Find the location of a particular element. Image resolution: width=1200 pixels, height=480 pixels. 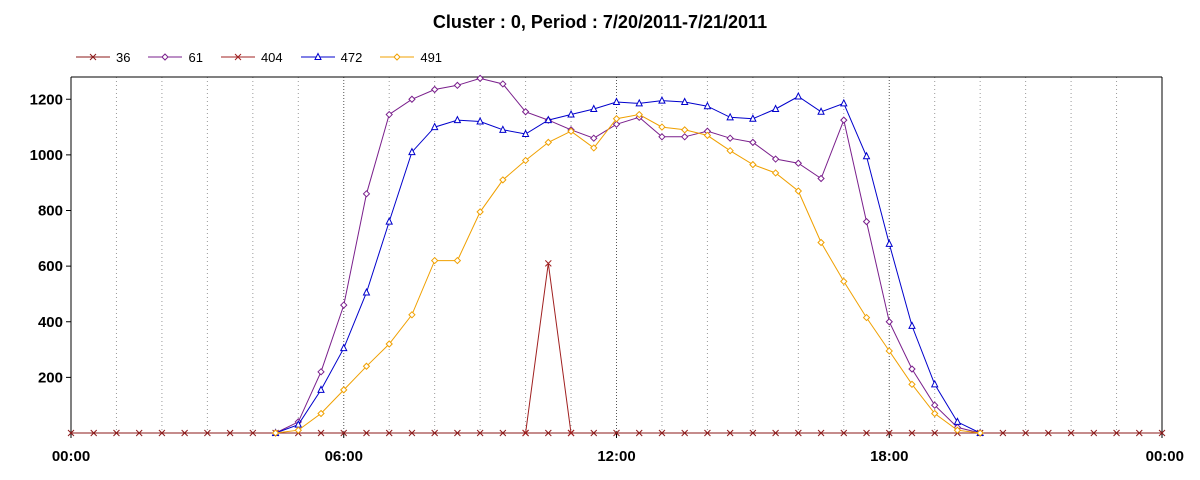

y-tick-label: 800 is located at coordinates (50, 211).